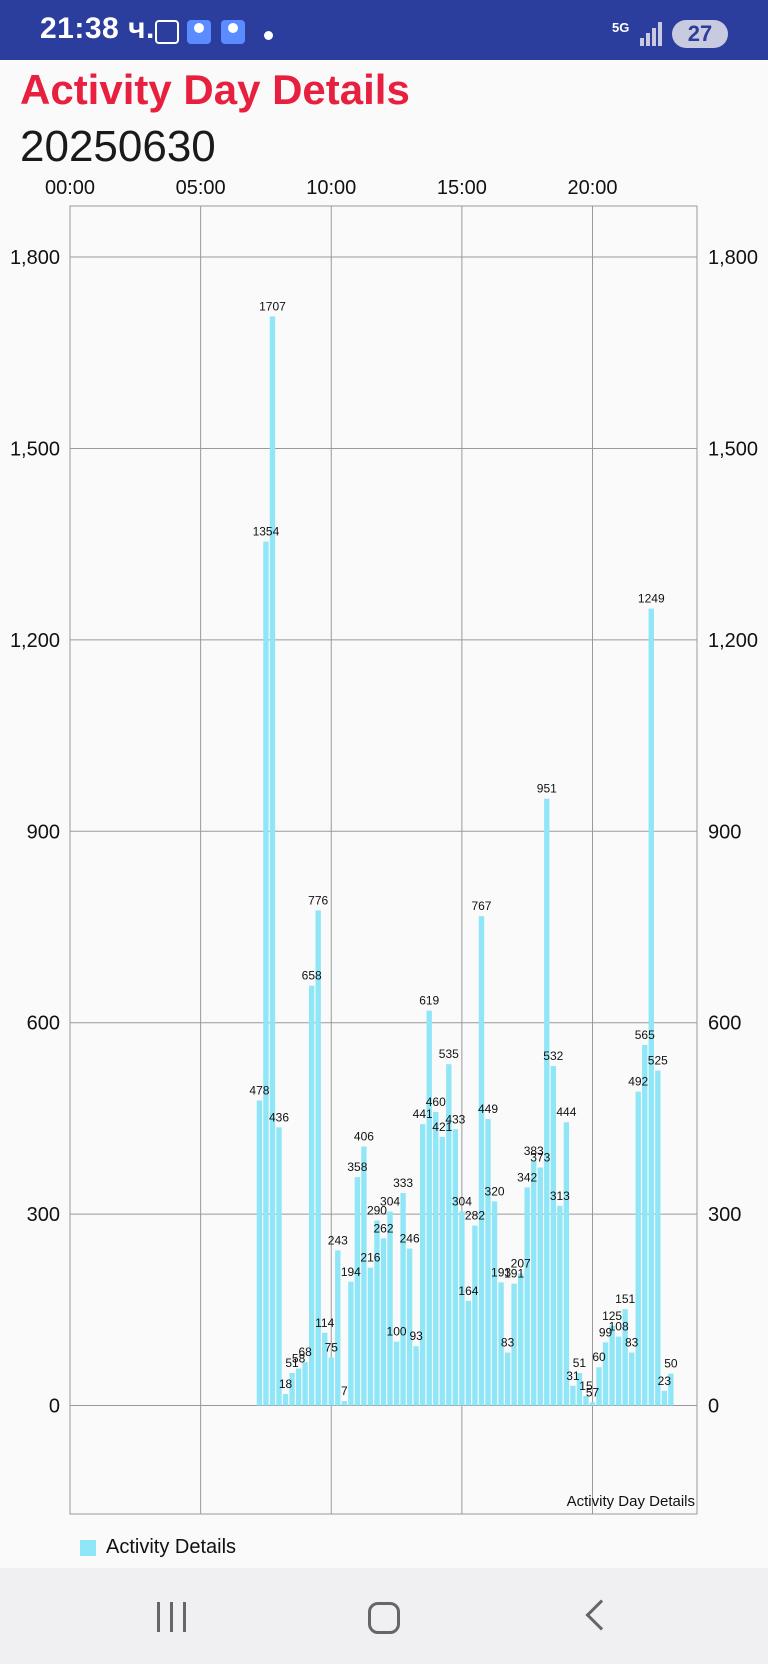 This screenshot has width=768, height=1664. I want to click on y-tick-label-left: 300, so click(43, 1215).